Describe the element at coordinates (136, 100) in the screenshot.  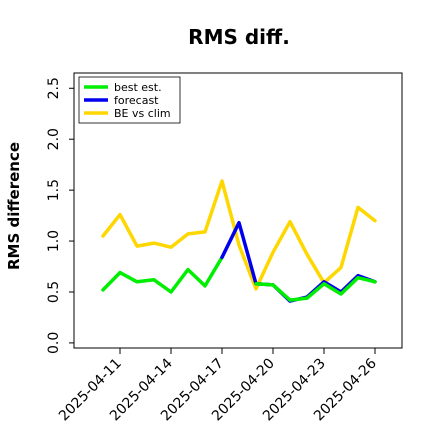
I see `legend-entry: forecast` at that location.